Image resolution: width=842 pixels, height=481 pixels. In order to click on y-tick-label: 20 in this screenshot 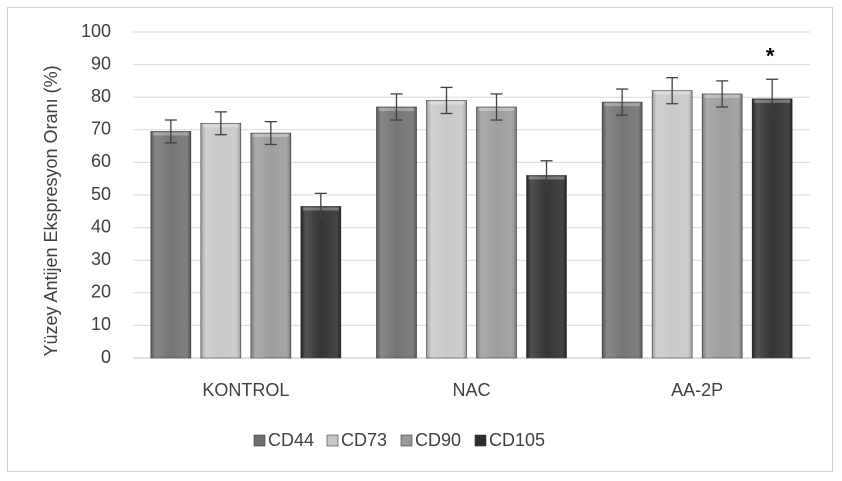, I will do `click(101, 292)`.